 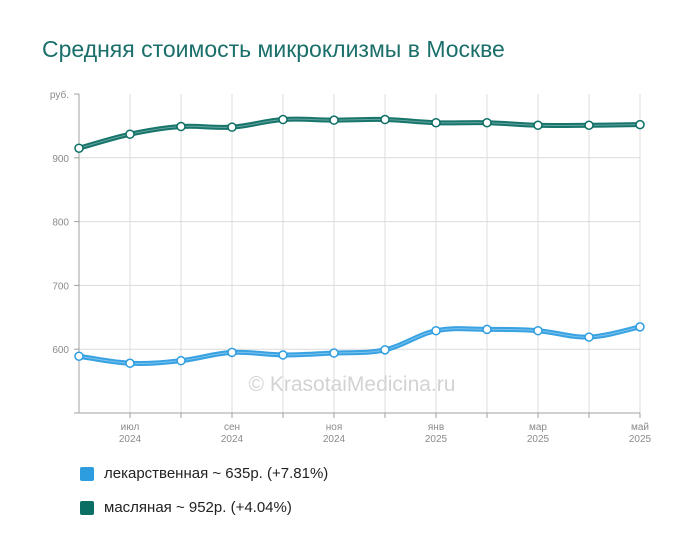 I want to click on x-tick-label-month: май, so click(x=640, y=427).